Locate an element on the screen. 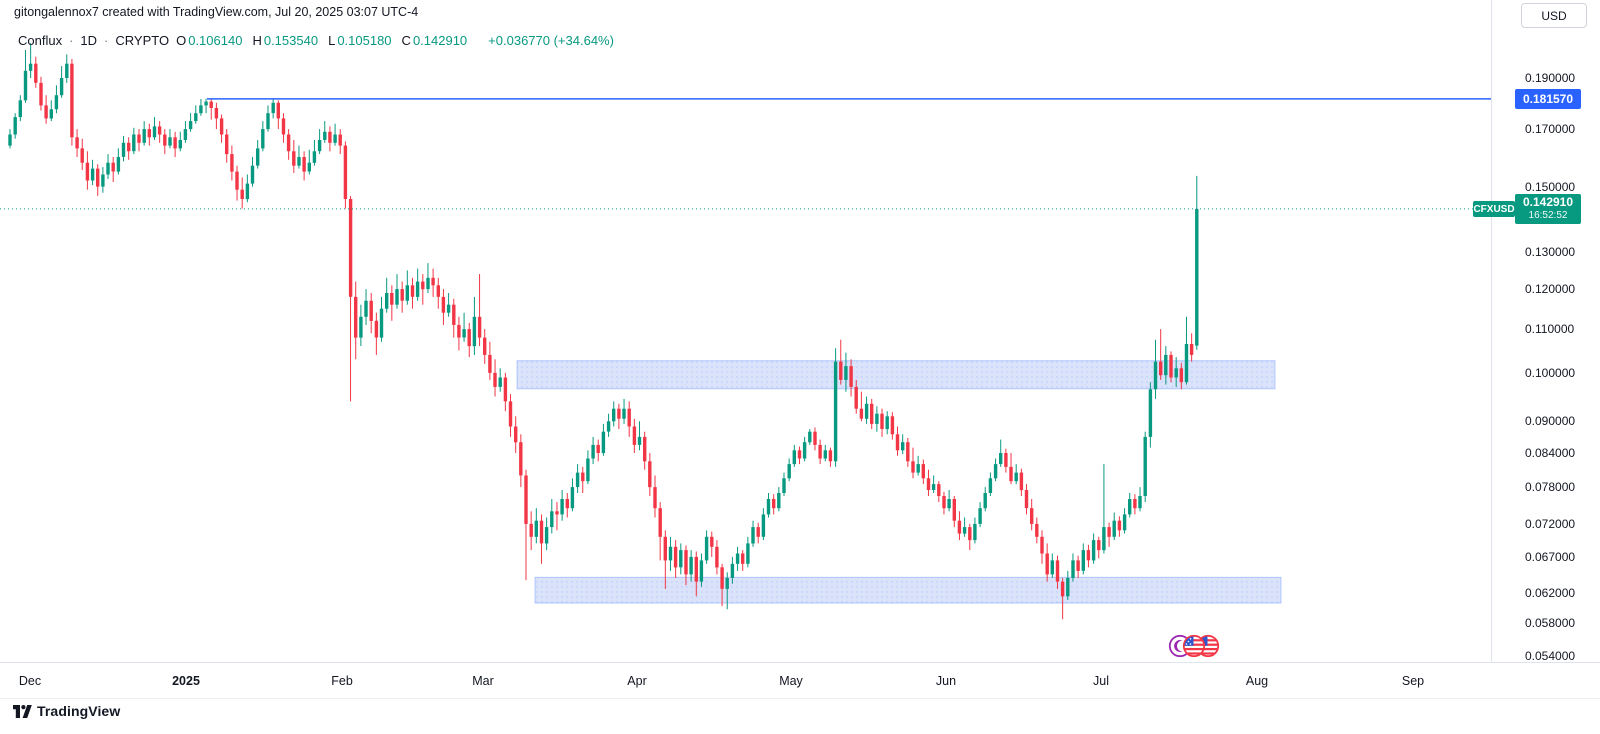  price-tick-label: 0.100000 is located at coordinates (1550, 373).